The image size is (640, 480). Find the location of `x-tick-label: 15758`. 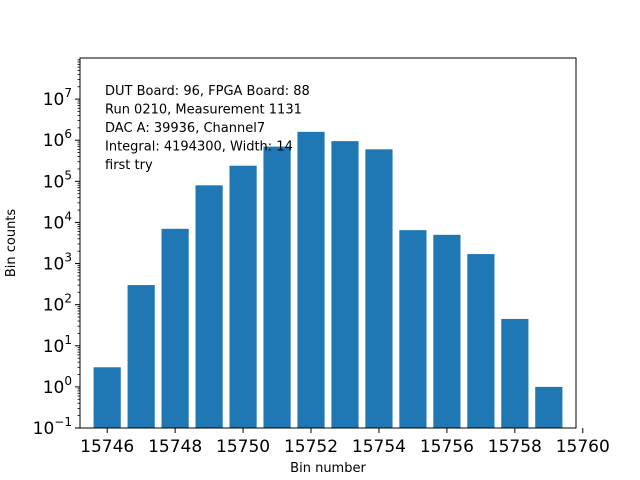

x-tick-label: 15758 is located at coordinates (515, 447).